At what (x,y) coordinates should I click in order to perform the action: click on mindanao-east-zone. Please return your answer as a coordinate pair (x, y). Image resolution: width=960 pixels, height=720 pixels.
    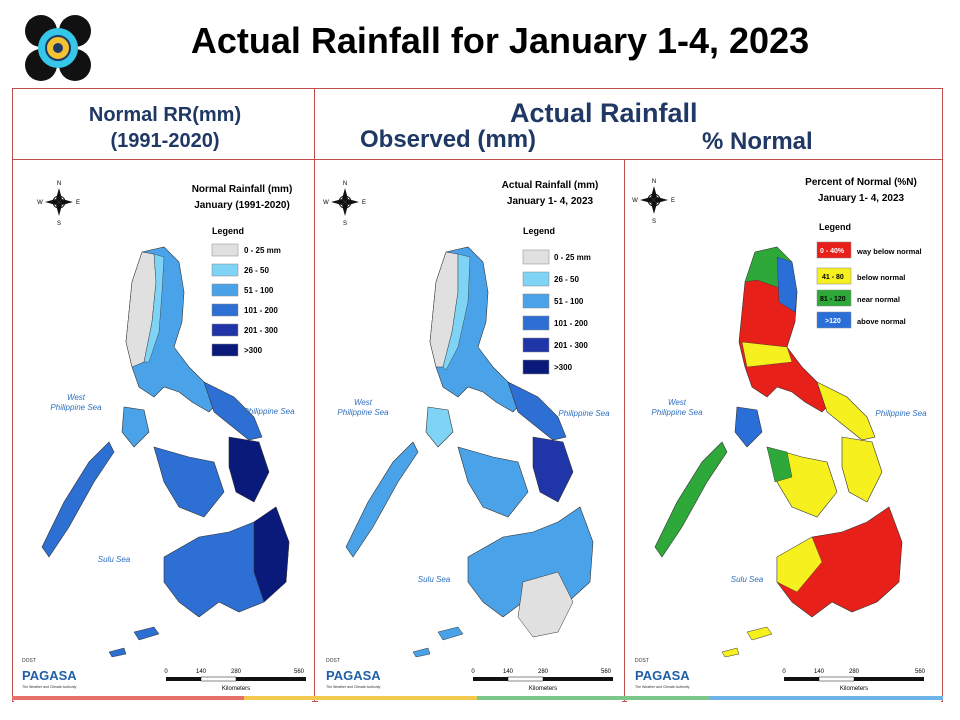
    Looking at the image, I should click on (271, 554).